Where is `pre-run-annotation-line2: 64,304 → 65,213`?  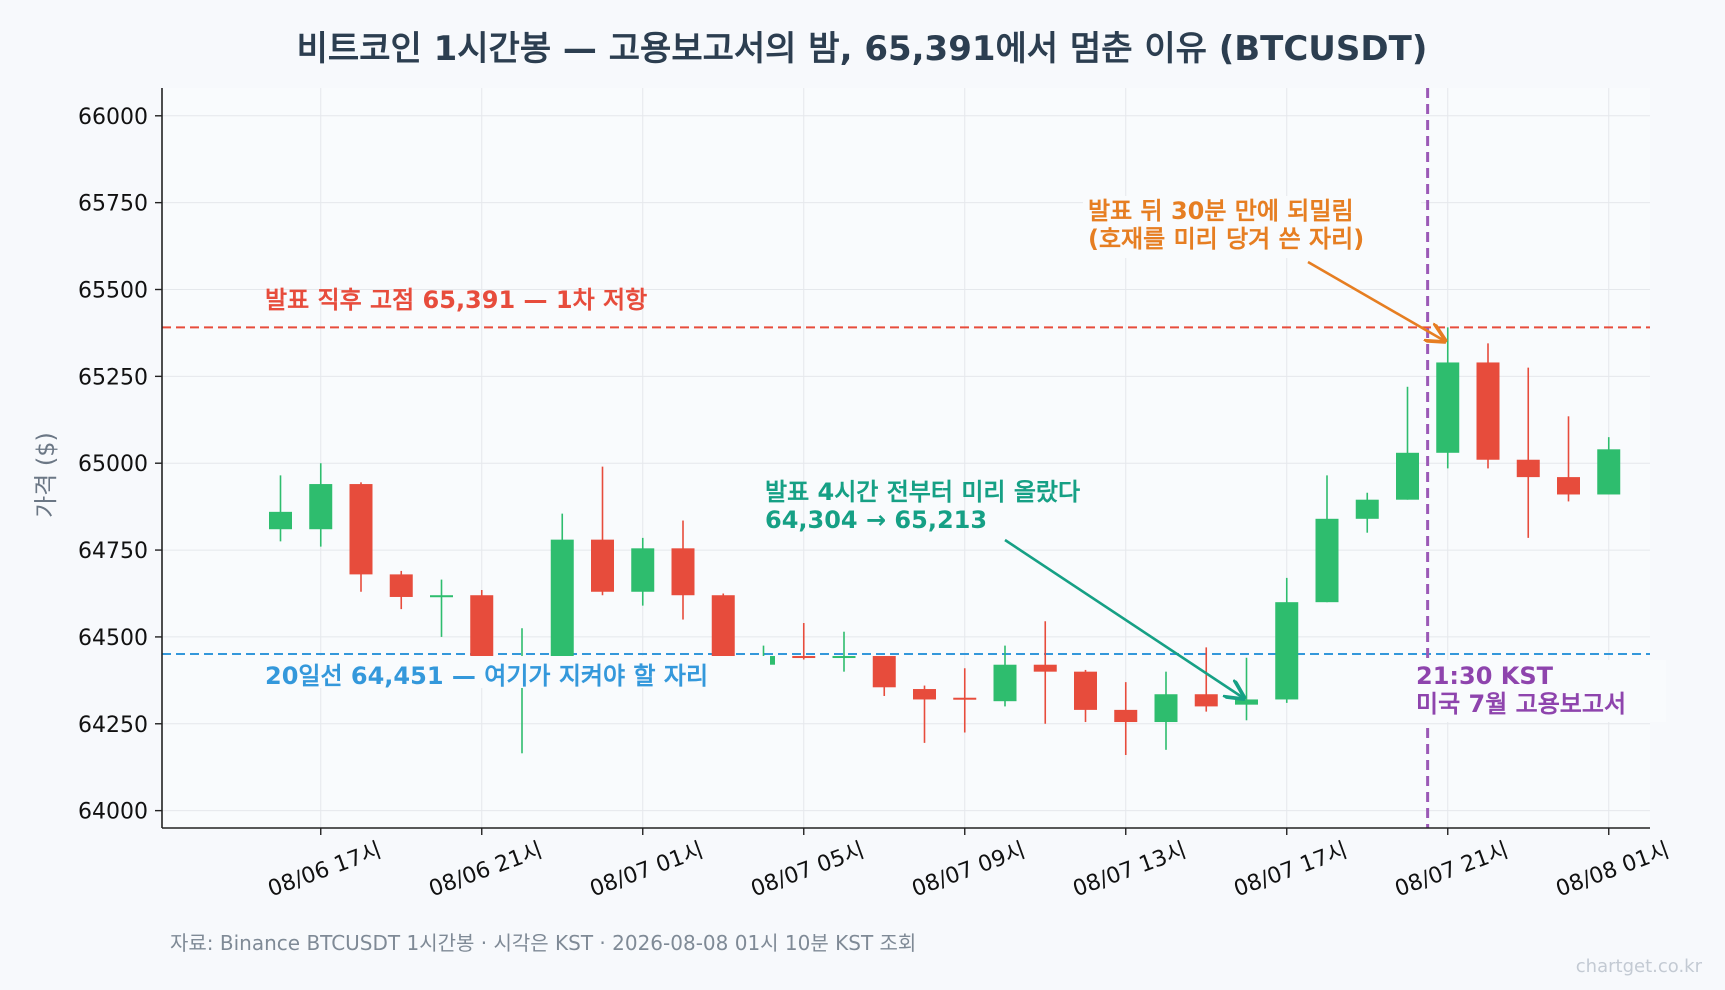
pre-run-annotation-line2: 64,304 → 65,213 is located at coordinates (876, 520).